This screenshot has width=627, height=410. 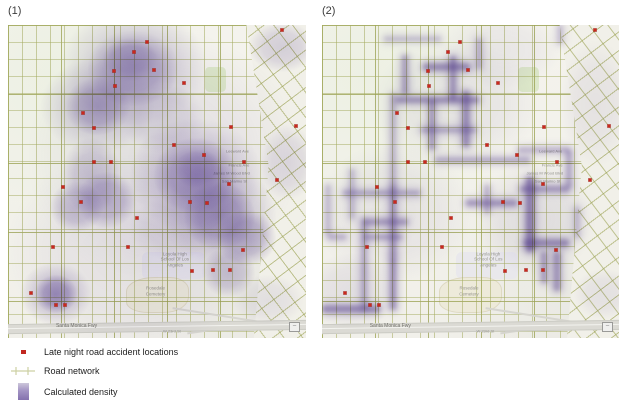 I want to click on legend-item-density: Calculated density, so click(x=93, y=391).